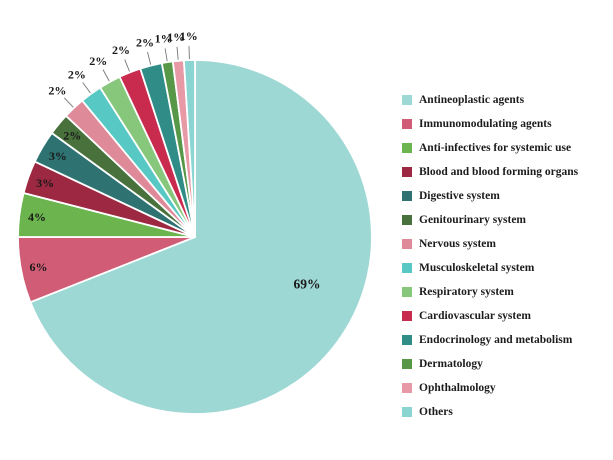 This screenshot has width=613, height=460. What do you see at coordinates (490, 364) in the screenshot?
I see `legend-item-dermatology: Dermatology` at bounding box center [490, 364].